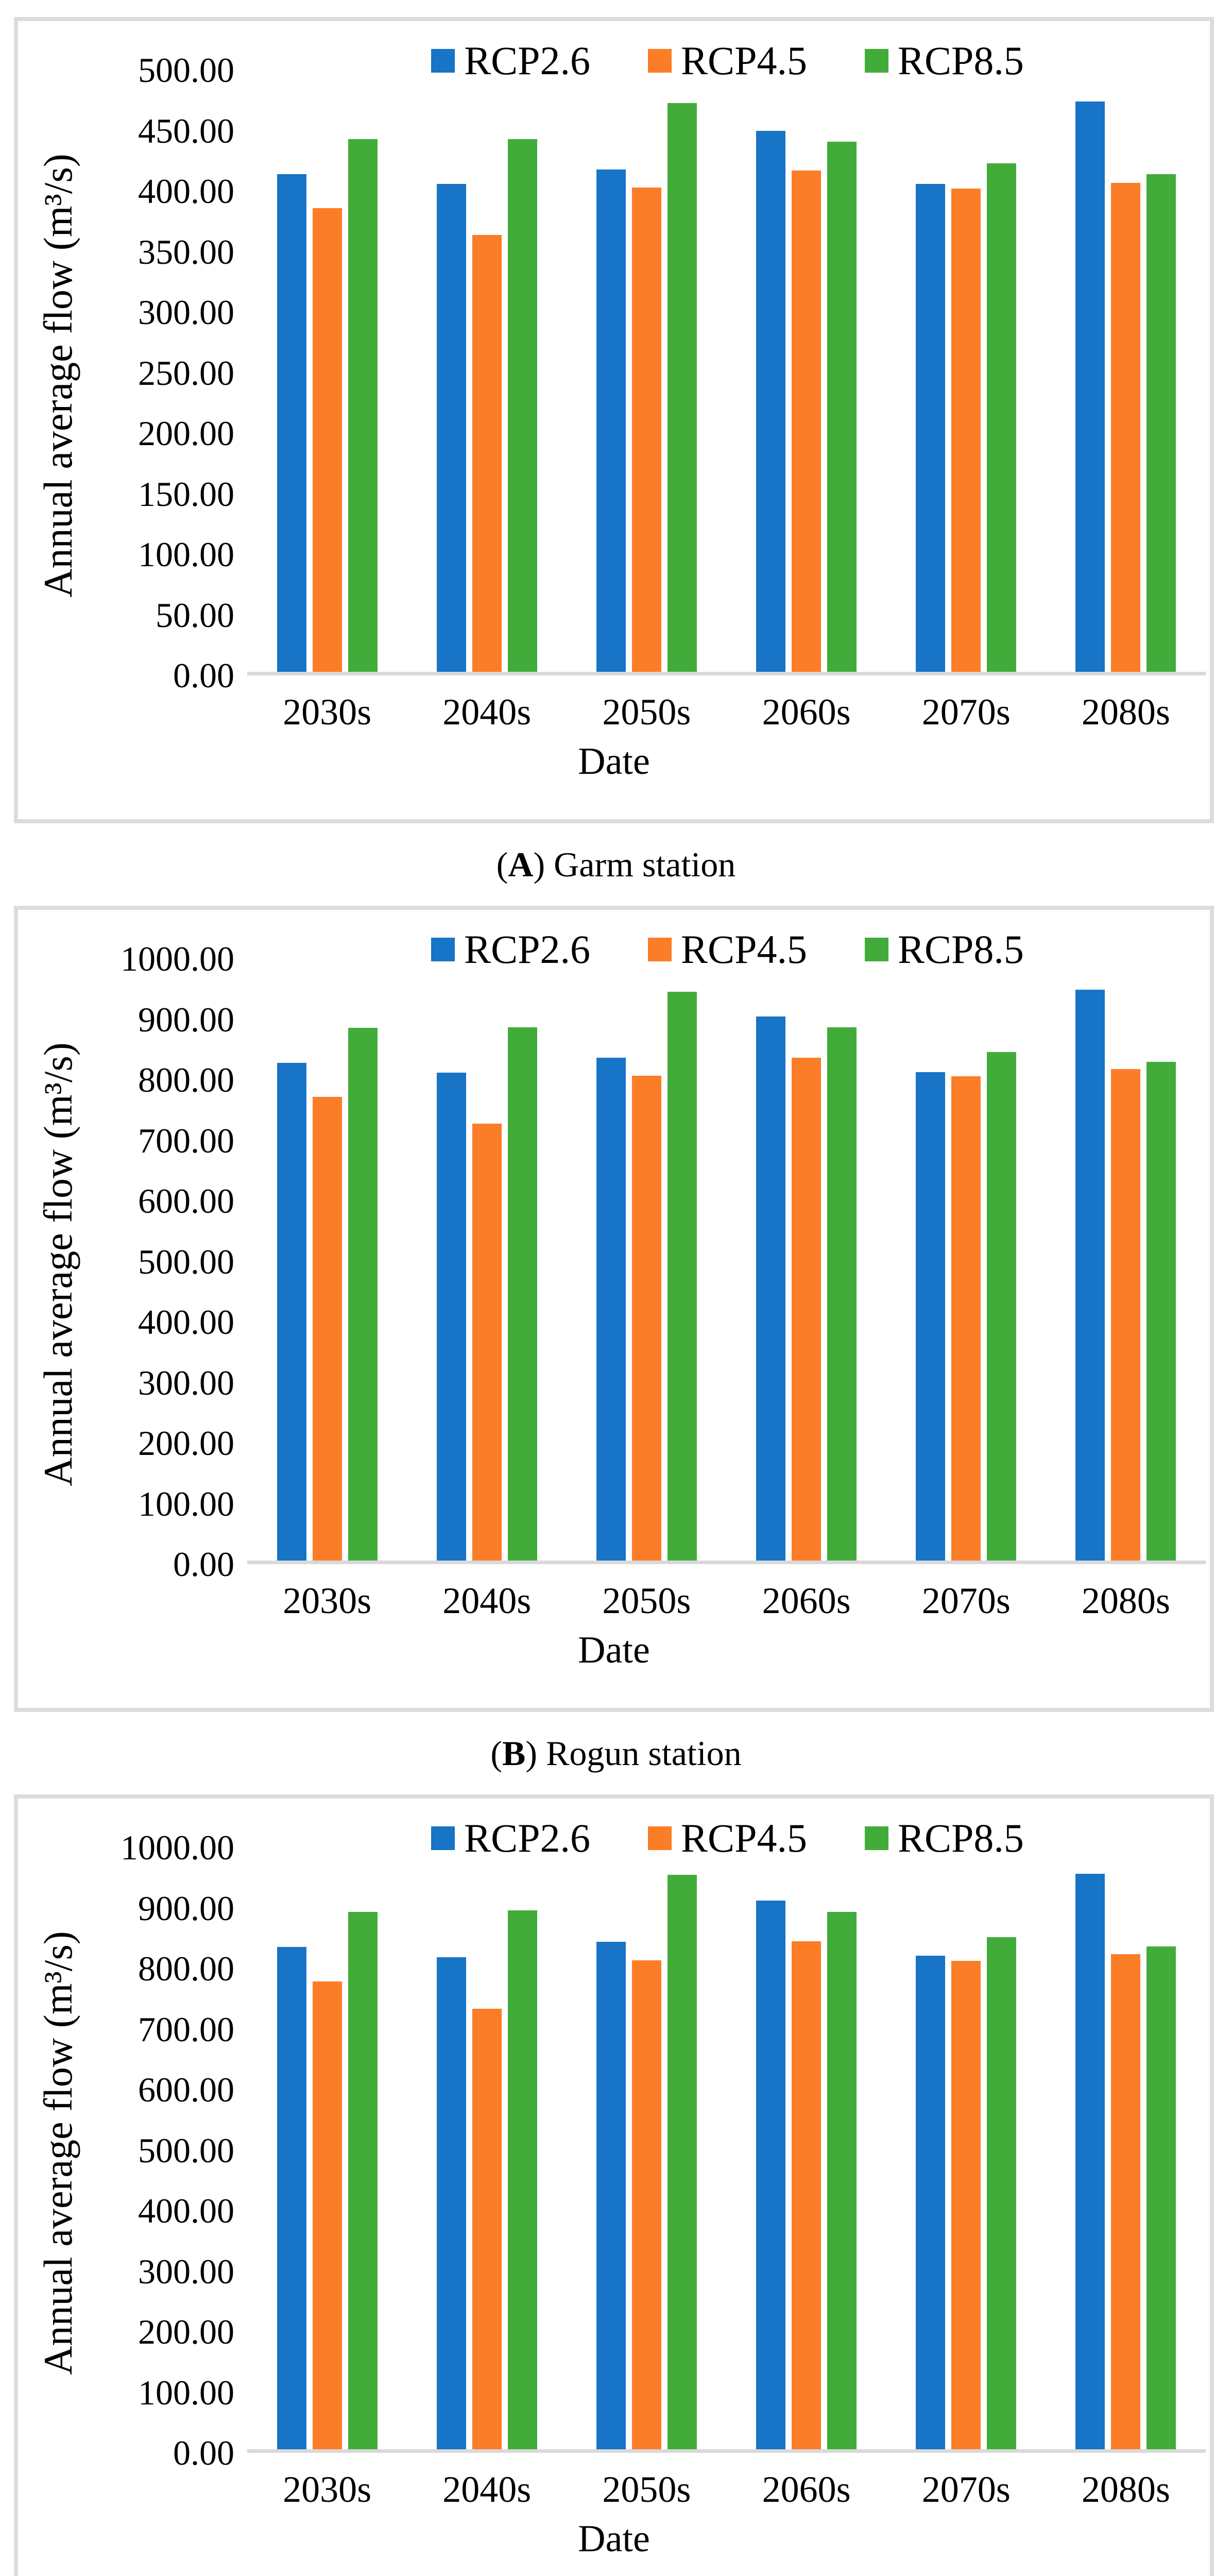  Describe the element at coordinates (186, 130) in the screenshot. I see `y-tick-label: 450.00` at that location.